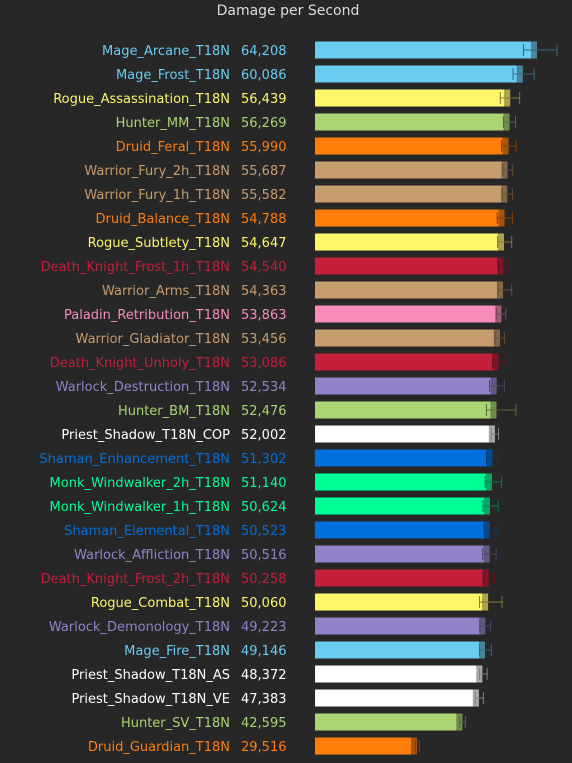 This screenshot has width=572, height=763. I want to click on bar-row: Warrior_Fury_2h_T18N 55,687, so click(299, 170).